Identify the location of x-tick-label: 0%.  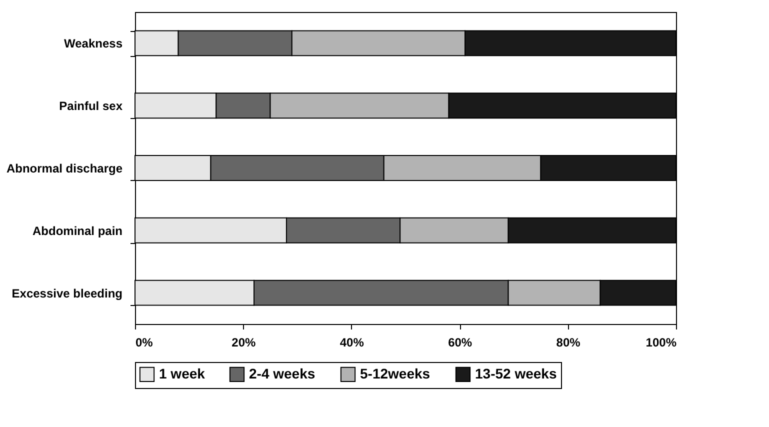
(145, 343).